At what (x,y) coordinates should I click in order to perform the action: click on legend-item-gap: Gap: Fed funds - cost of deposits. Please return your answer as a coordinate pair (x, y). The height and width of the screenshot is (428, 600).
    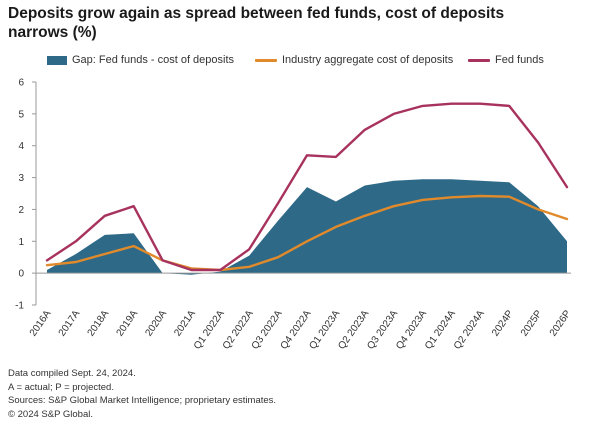
    Looking at the image, I should click on (140, 60).